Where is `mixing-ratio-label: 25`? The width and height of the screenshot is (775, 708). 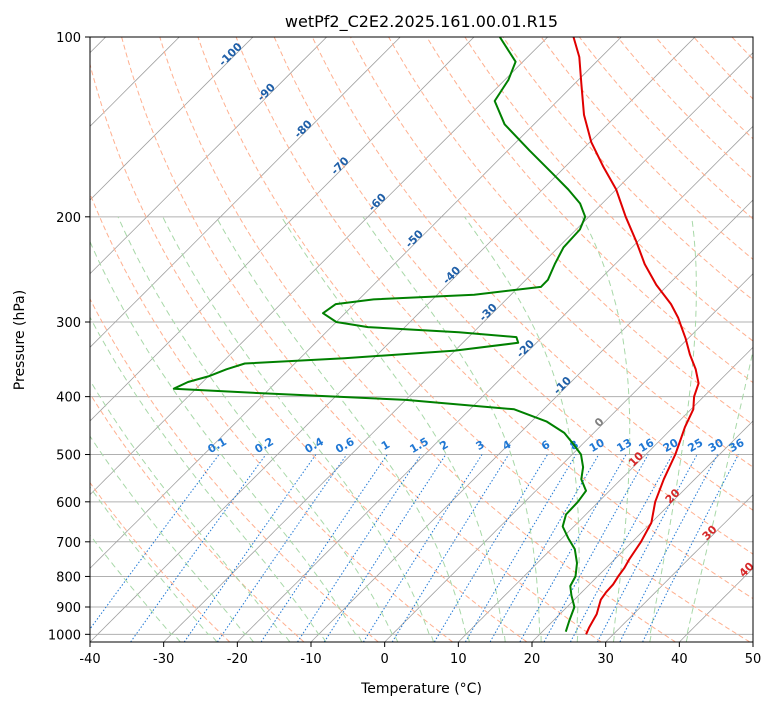 mixing-ratio-label: 25 is located at coordinates (695, 445).